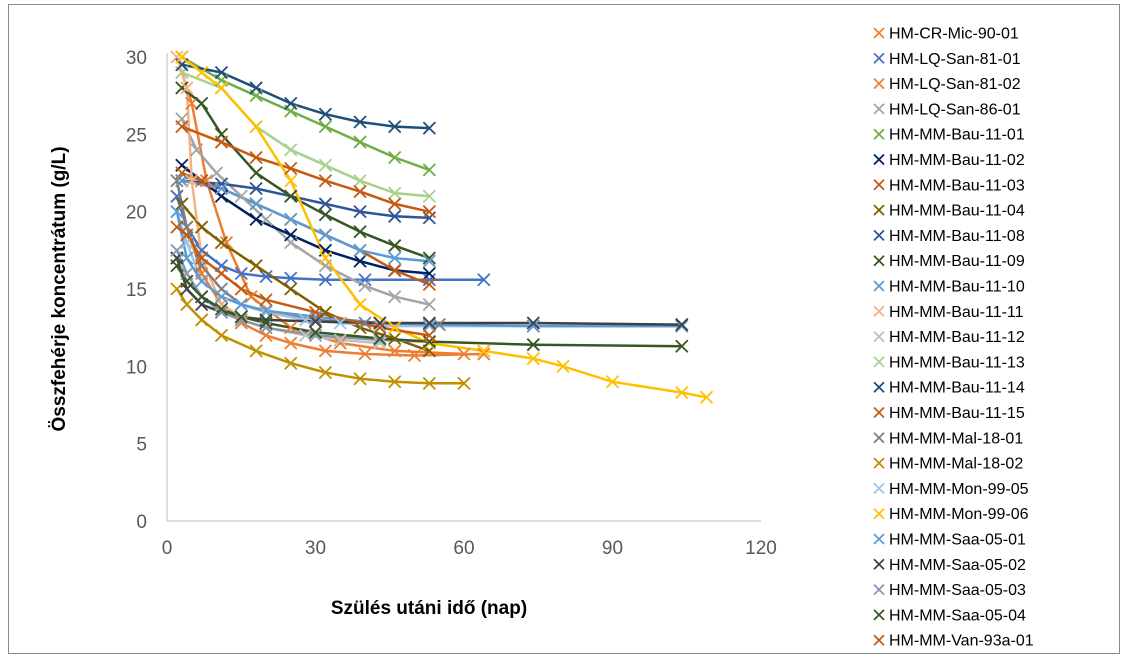  Describe the element at coordinates (957, 590) in the screenshot. I see `legend-label: HM-MM-Saa-05-03` at that location.